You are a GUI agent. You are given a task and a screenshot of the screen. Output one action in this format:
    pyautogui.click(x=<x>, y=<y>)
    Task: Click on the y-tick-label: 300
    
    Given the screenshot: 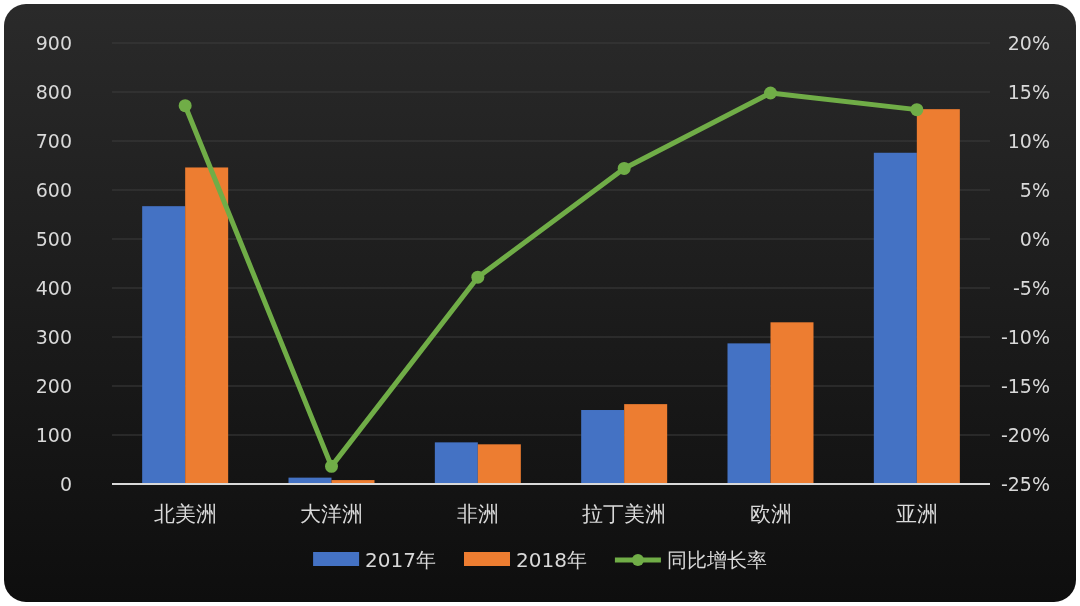 What is the action you would take?
    pyautogui.click(x=53, y=337)
    